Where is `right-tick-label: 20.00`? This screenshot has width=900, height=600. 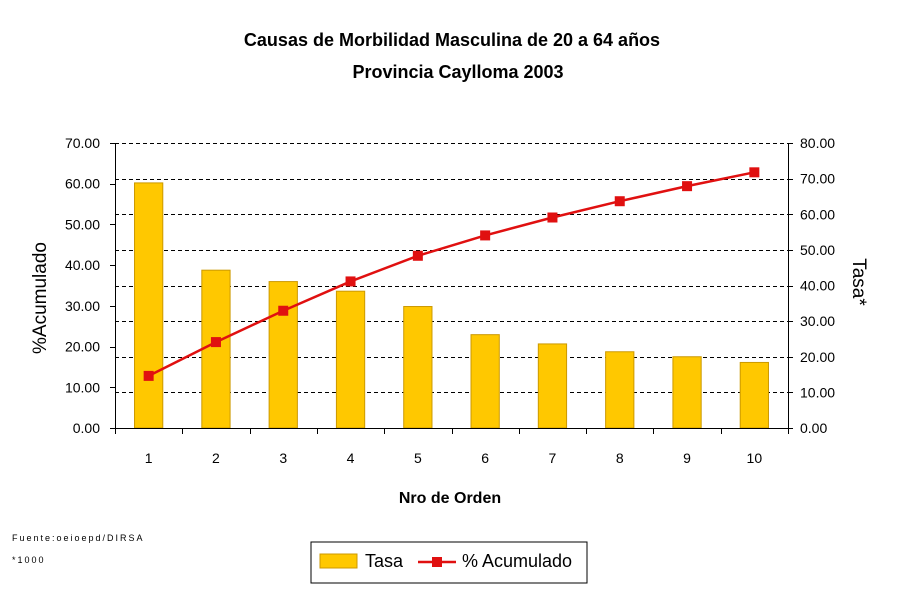
right-tick-label: 20.00 is located at coordinates (817, 357).